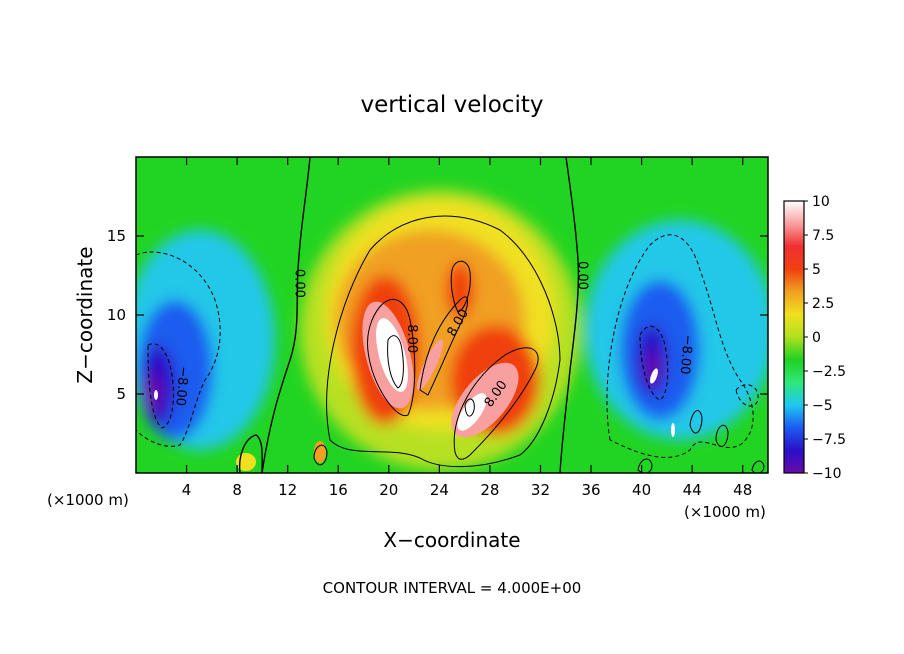 Image resolution: width=904 pixels, height=654 pixels. I want to click on core-pink-mid, so click(430, 365).